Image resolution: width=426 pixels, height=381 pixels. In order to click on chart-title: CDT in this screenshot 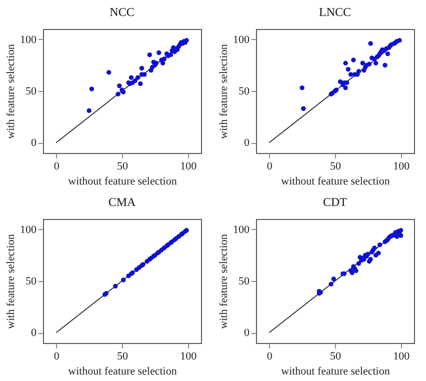, I will do `click(335, 202)`.